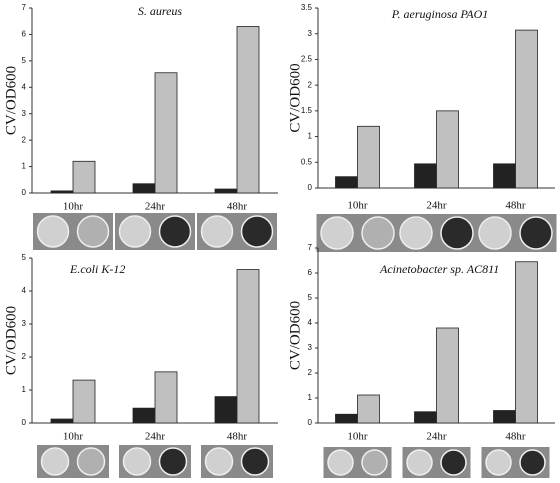 The width and height of the screenshot is (560, 483). I want to click on y-tick-label: 2.5, so click(307, 59).